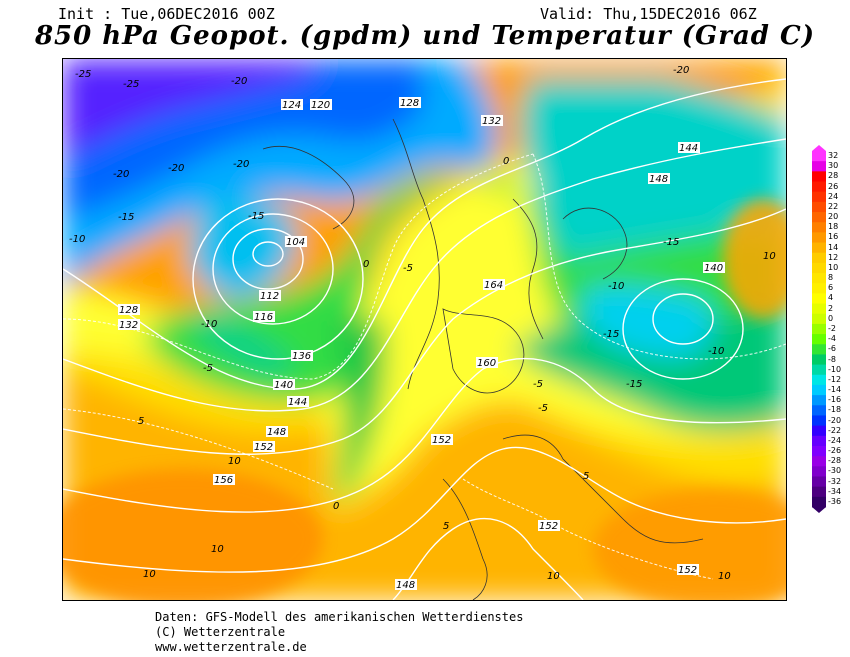 The height and width of the screenshot is (657, 850). I want to click on legend-value: 16, so click(833, 237).